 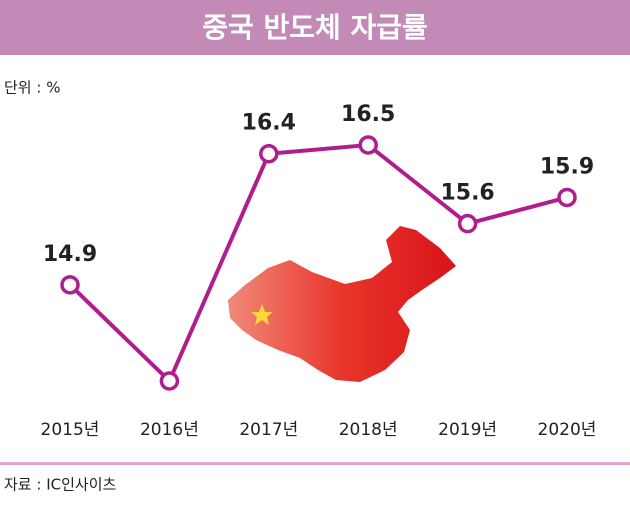 I want to click on x-tick-label: 2018년, so click(x=368, y=430).